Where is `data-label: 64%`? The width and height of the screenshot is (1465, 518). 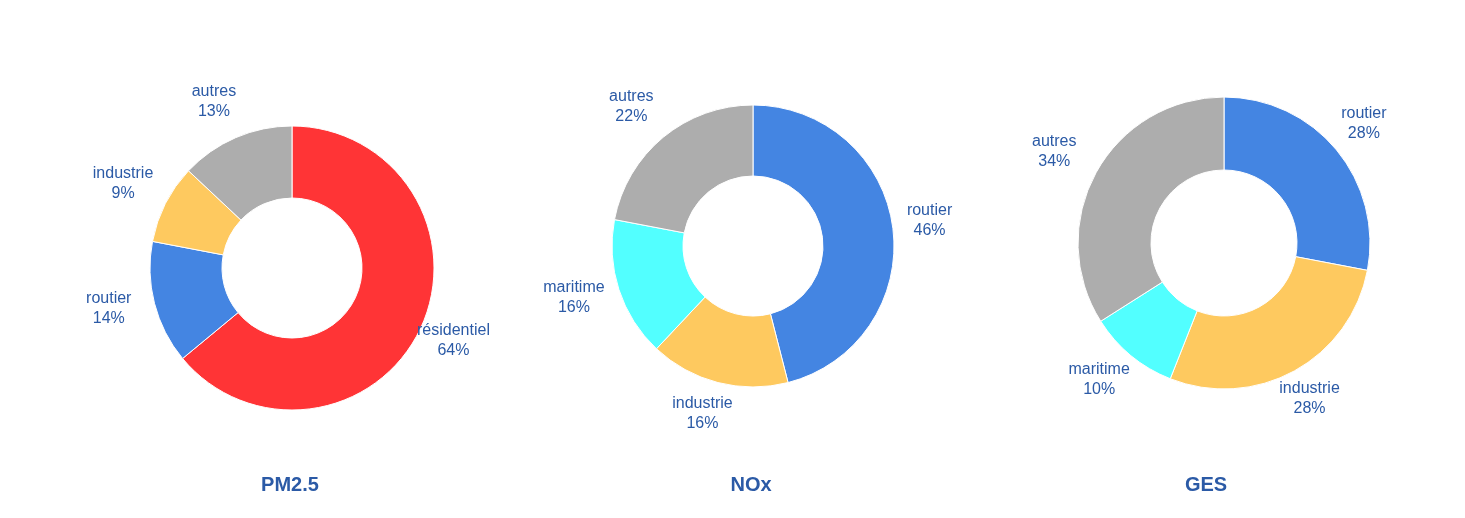
data-label: 64% is located at coordinates (453, 349).